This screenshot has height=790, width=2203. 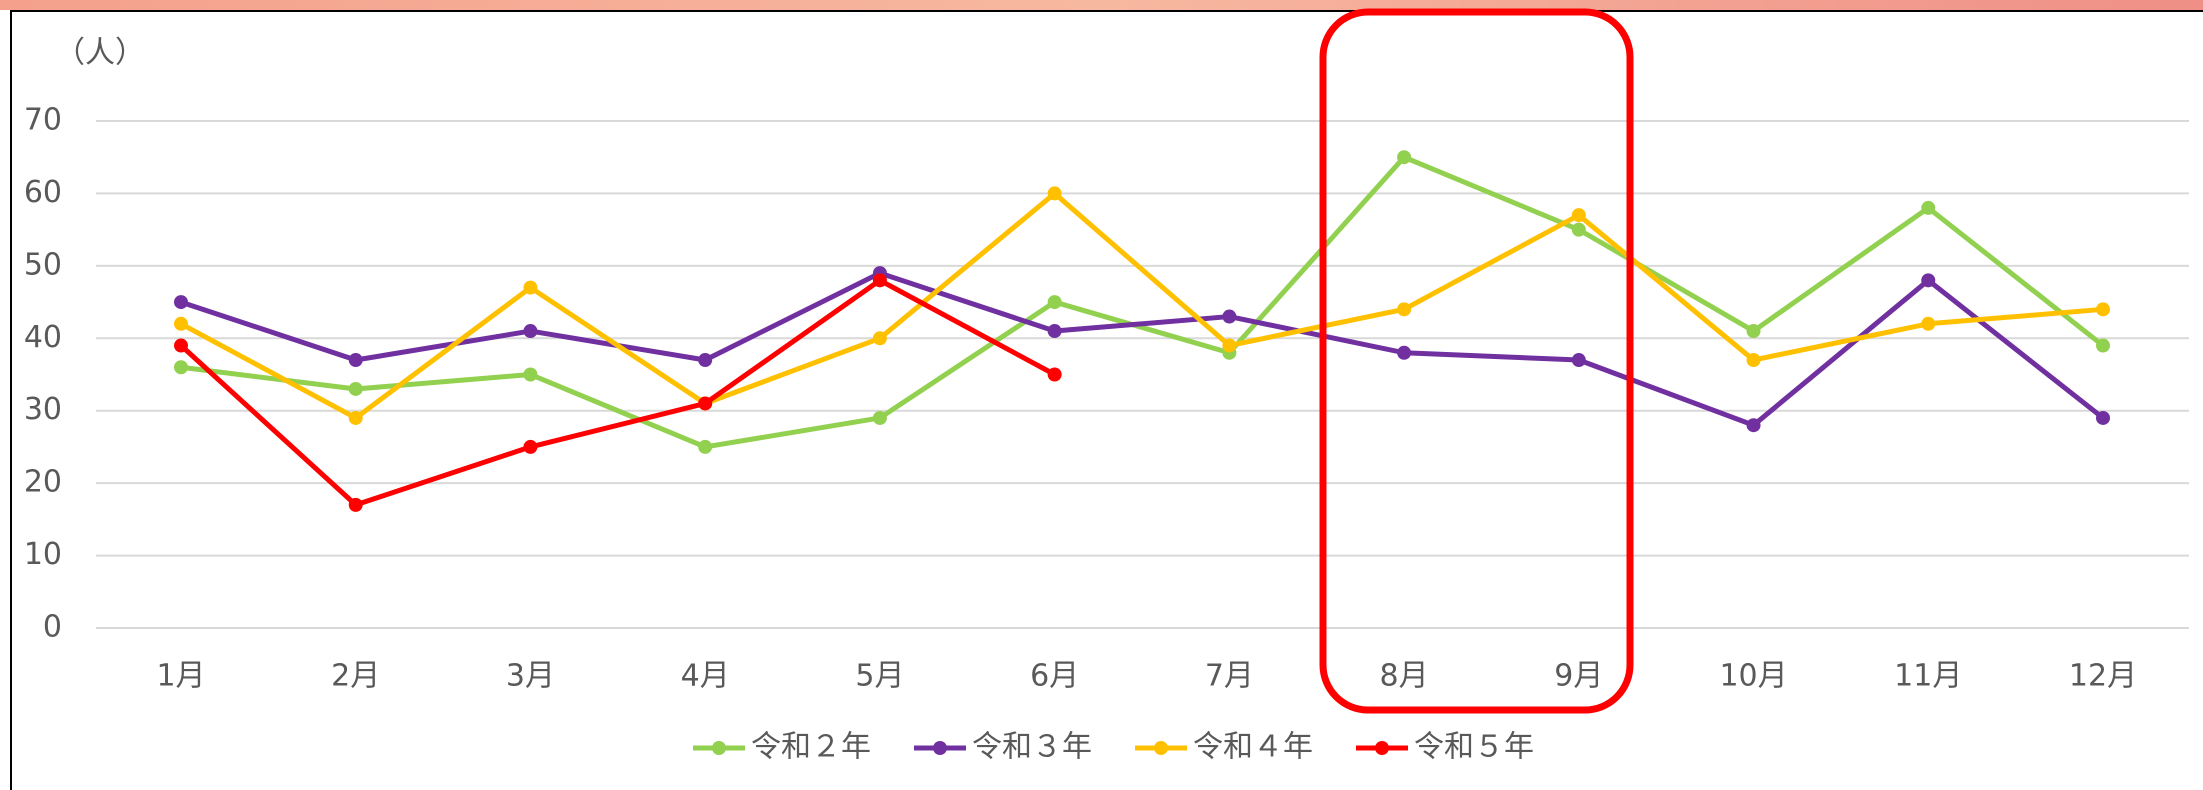 I want to click on y-tick-label: 60, so click(x=43, y=192).